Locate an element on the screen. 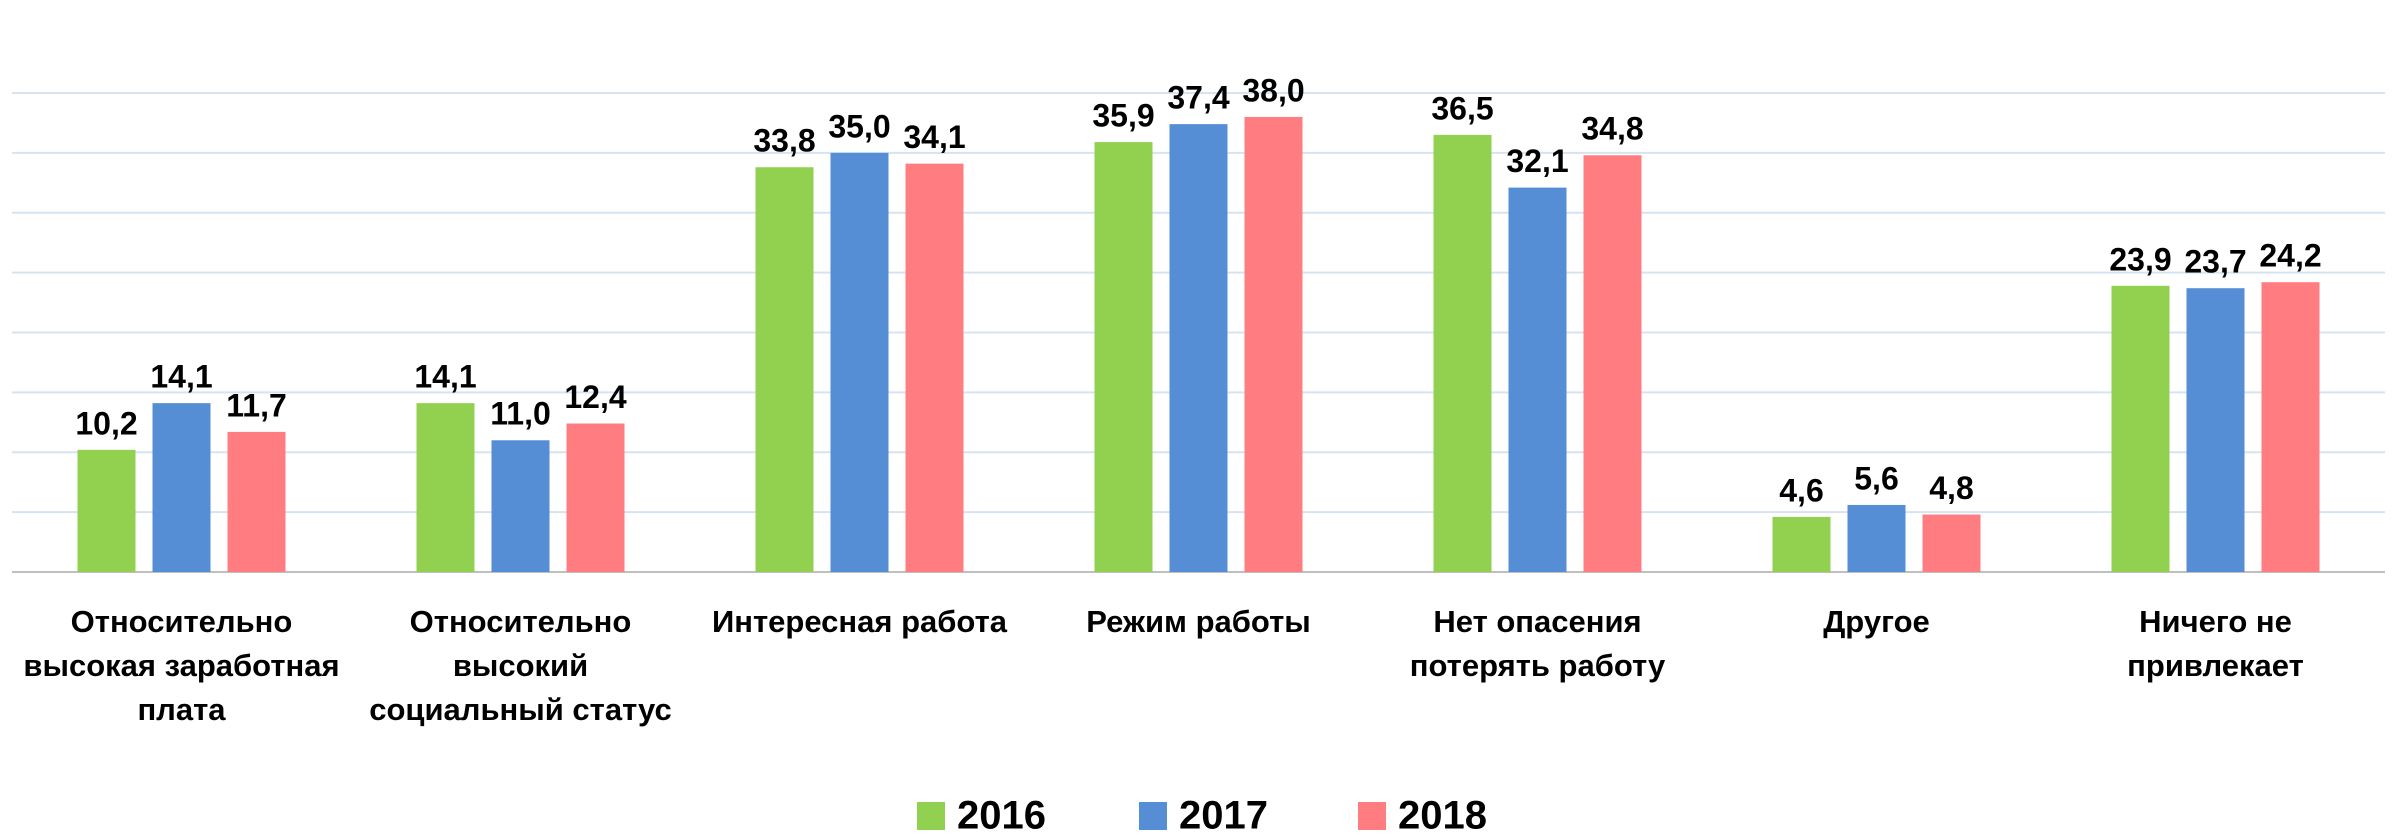 This screenshot has height=834, width=2397. x-tick-label: Режим работы is located at coordinates (1198, 621).